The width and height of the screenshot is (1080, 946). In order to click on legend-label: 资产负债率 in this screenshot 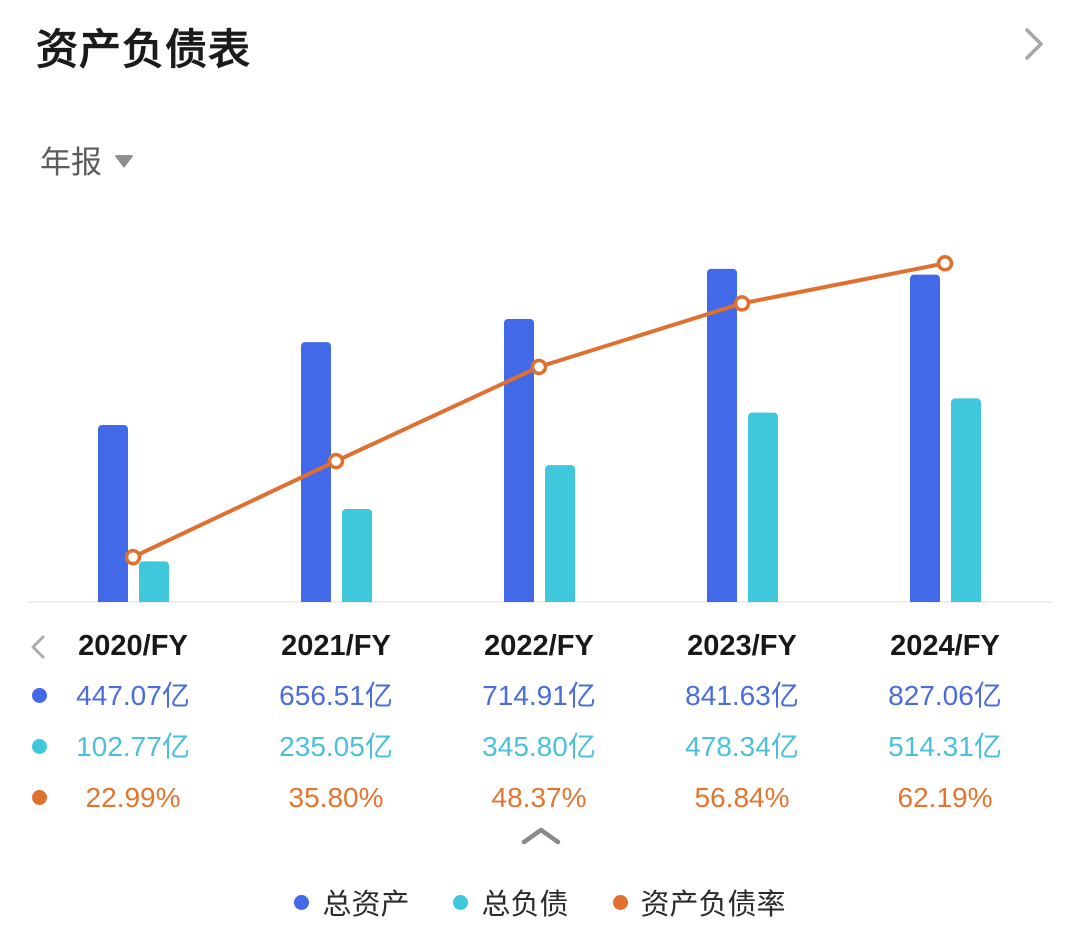, I will do `click(713, 905)`.